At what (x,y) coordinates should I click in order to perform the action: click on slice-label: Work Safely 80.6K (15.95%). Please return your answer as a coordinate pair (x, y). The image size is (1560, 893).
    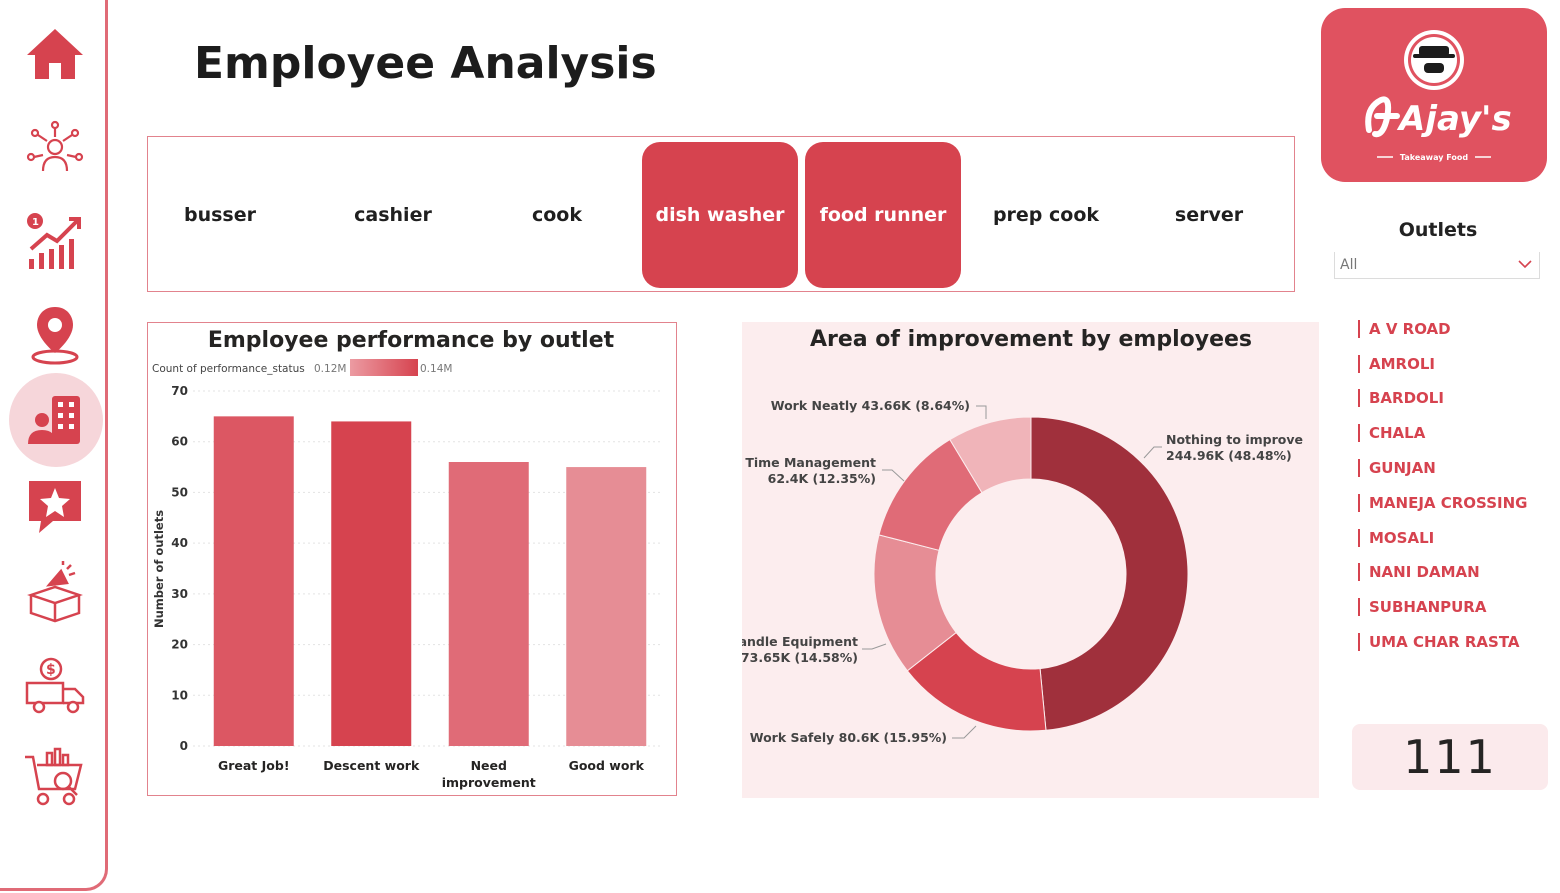
    Looking at the image, I should click on (848, 737).